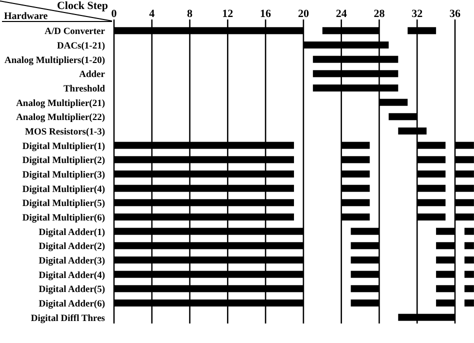  What do you see at coordinates (152, 14) in the screenshot?
I see `x-tick-label: 4` at bounding box center [152, 14].